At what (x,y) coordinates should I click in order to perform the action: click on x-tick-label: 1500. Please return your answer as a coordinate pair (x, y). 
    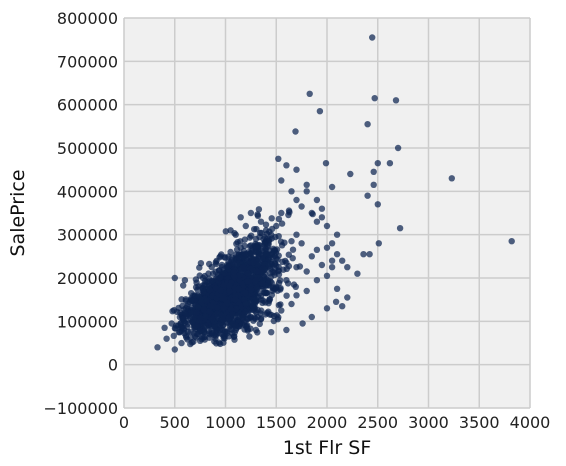
    Looking at the image, I should click on (276, 422).